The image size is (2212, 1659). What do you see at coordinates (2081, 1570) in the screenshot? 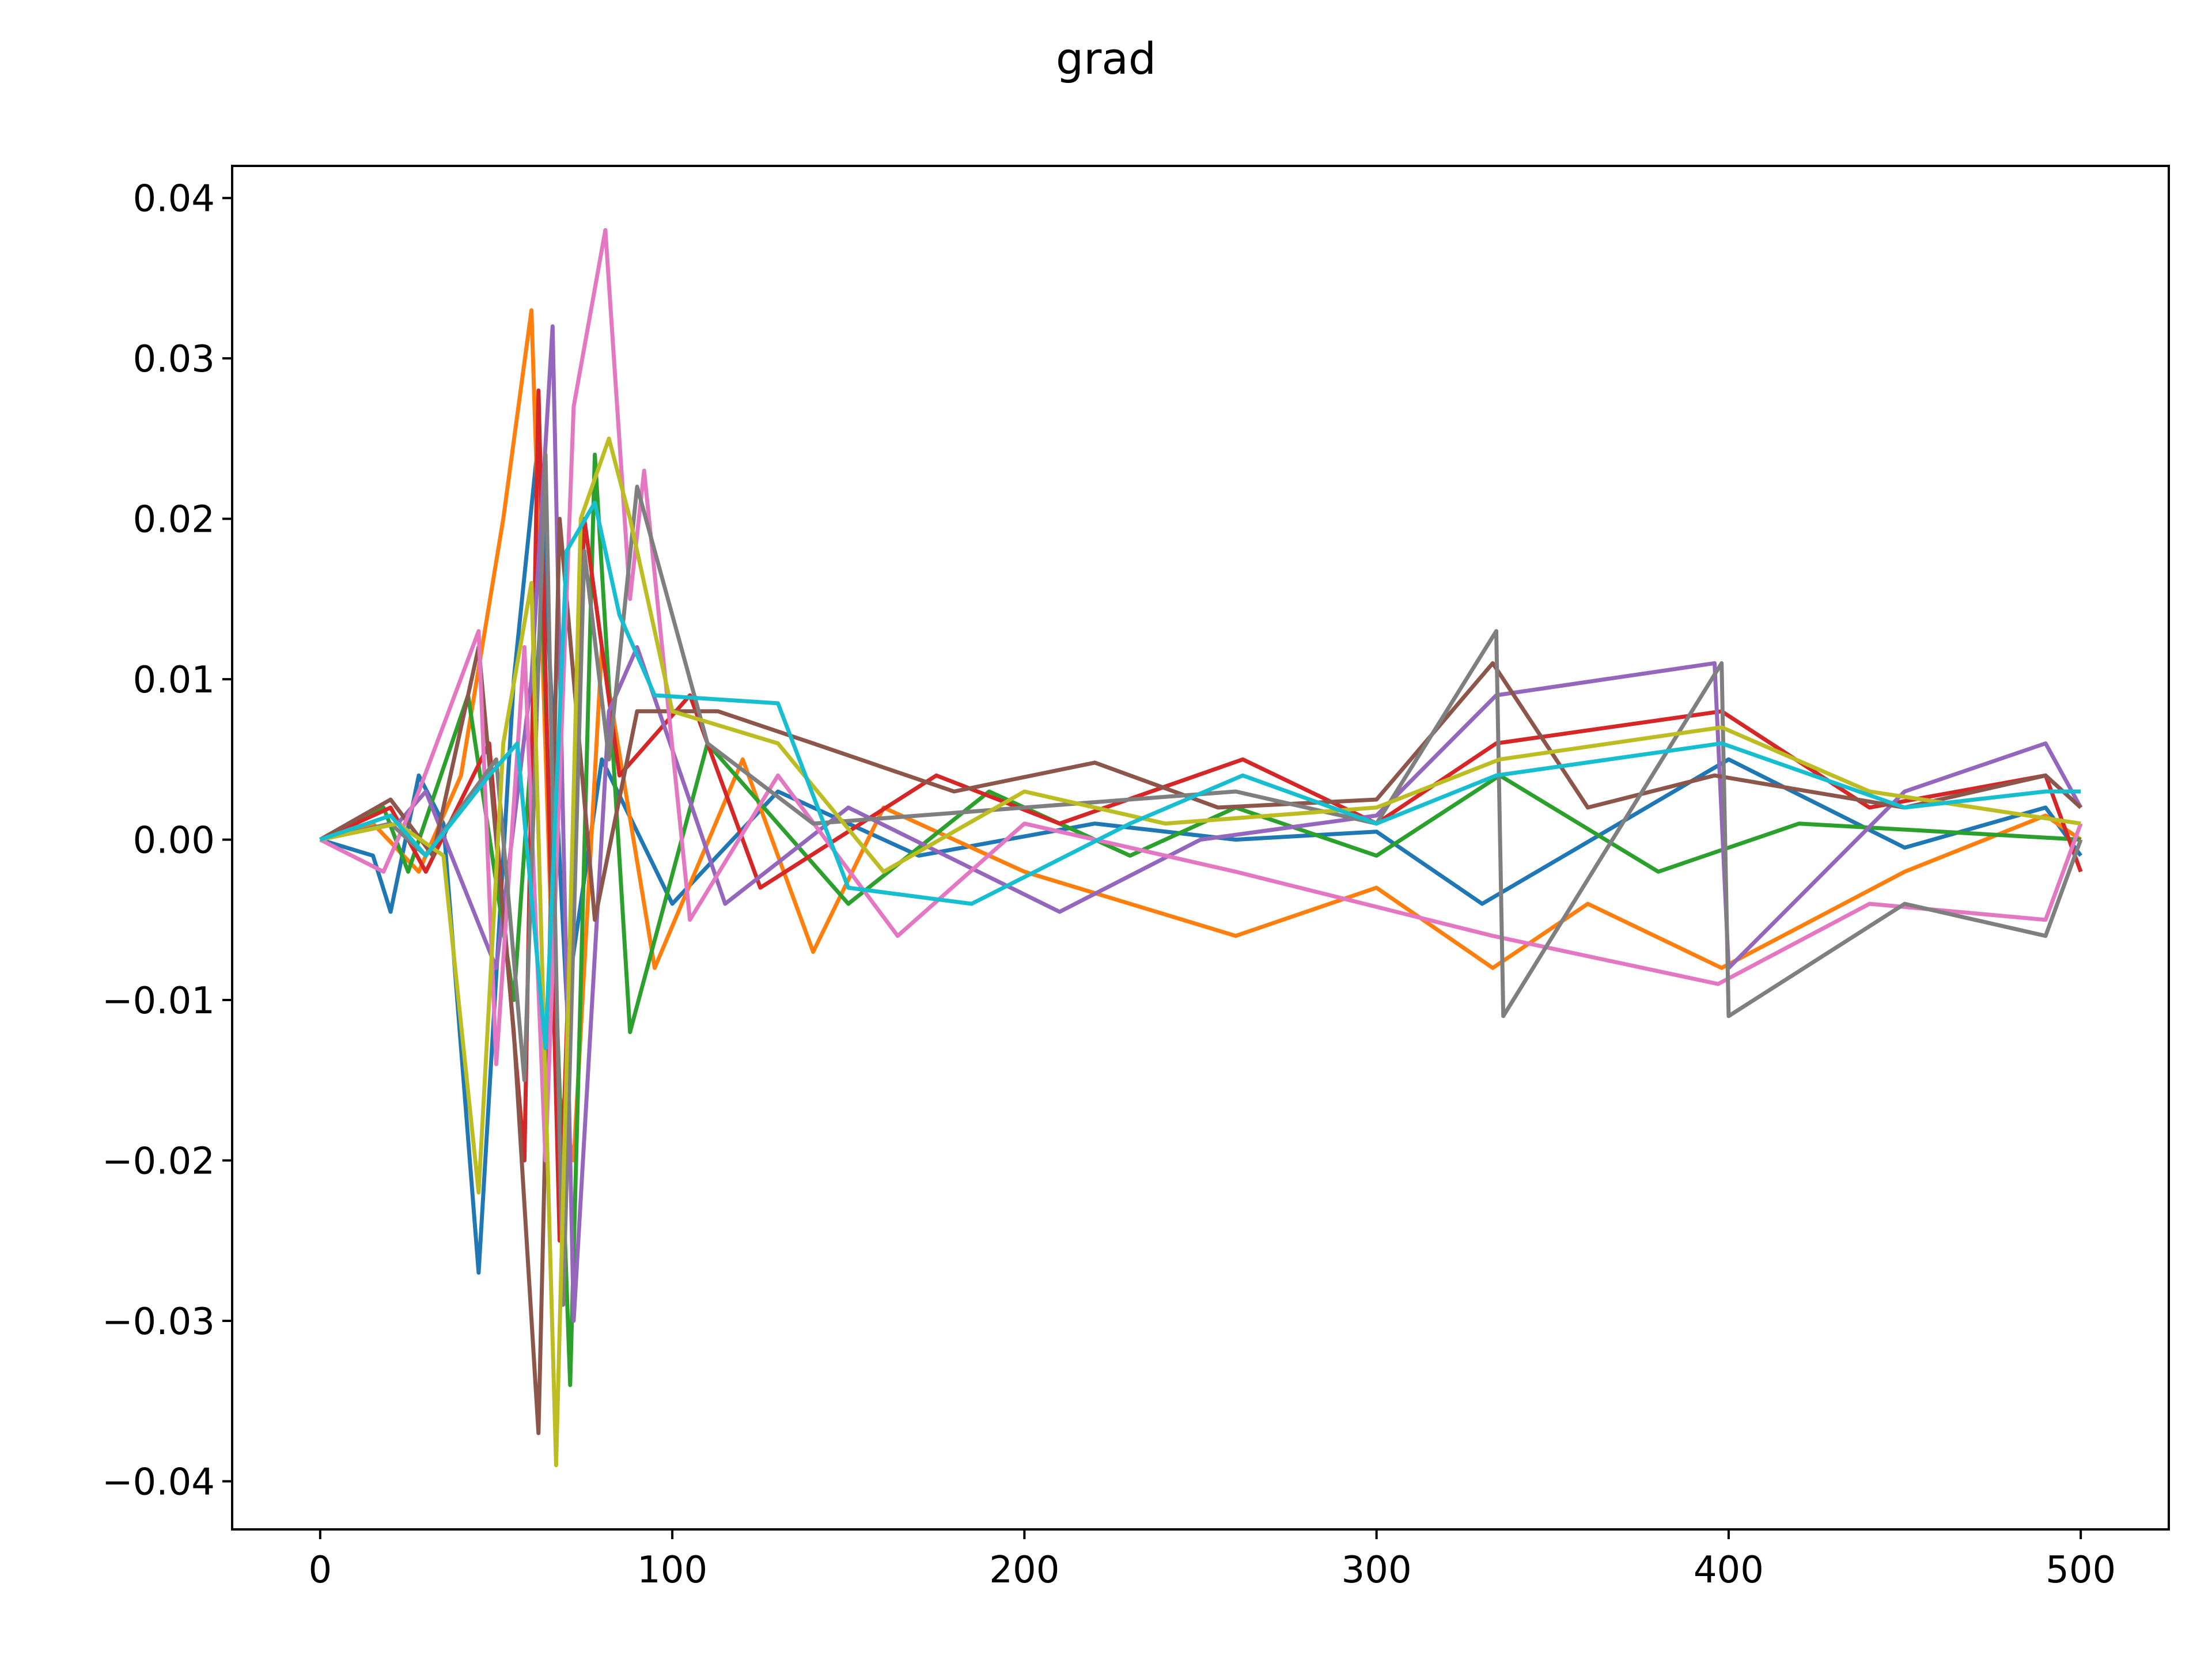
I see `x-tick-label: 500` at bounding box center [2081, 1570].